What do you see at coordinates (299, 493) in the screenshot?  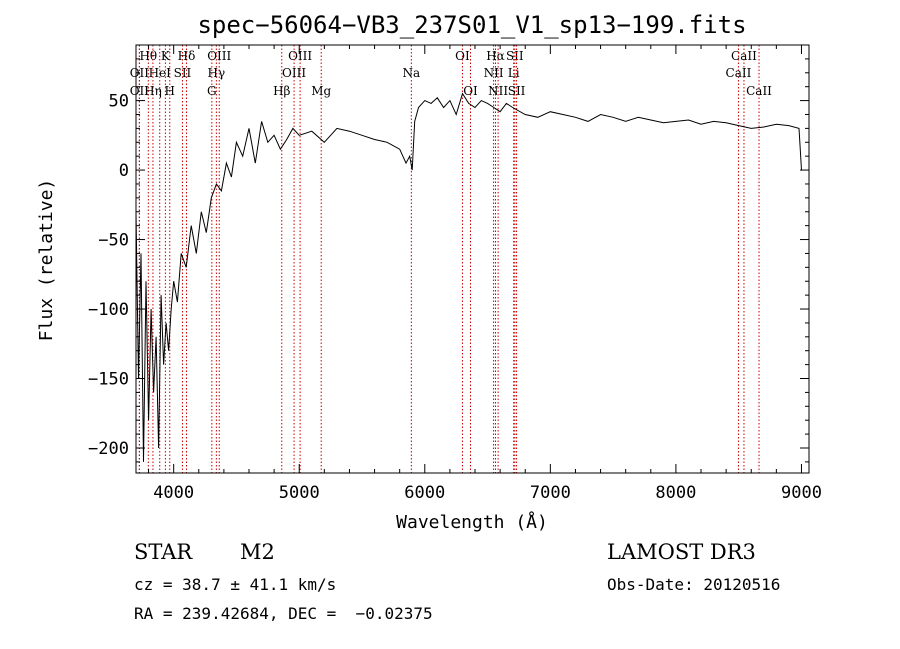 I see `x-tick-label: 5000` at bounding box center [299, 493].